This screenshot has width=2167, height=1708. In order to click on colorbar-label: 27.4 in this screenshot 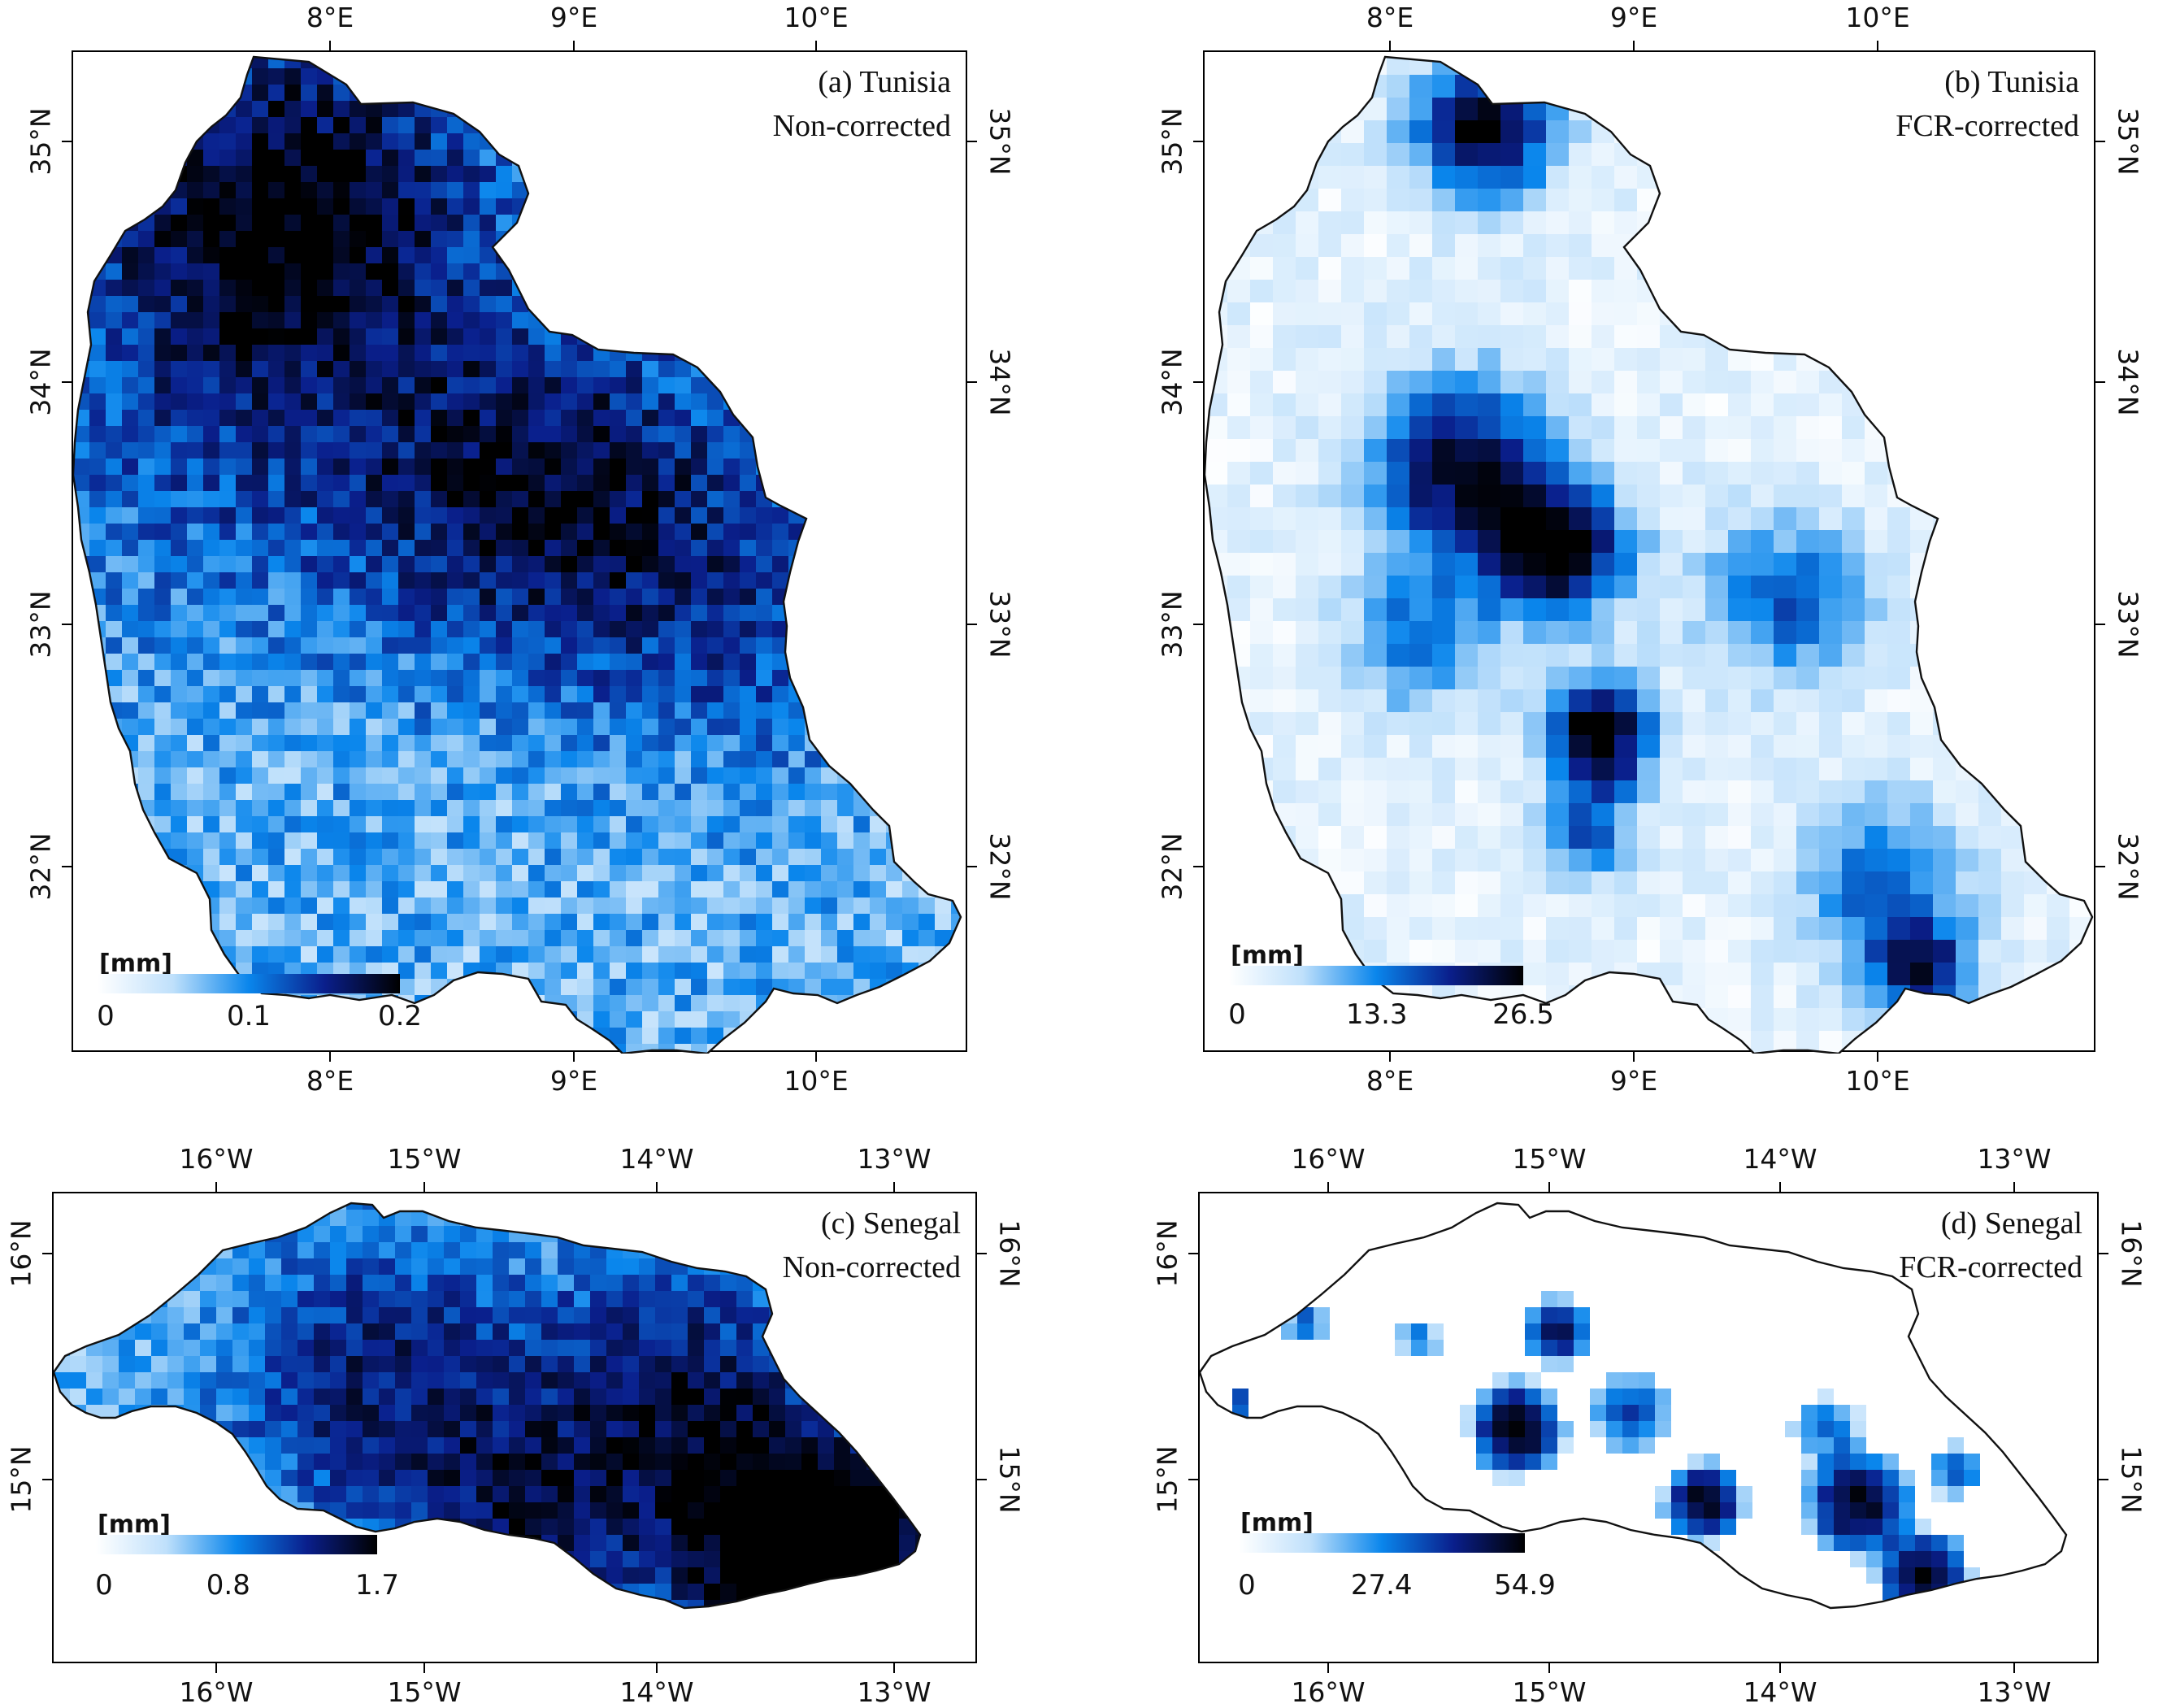, I will do `click(1382, 1585)`.